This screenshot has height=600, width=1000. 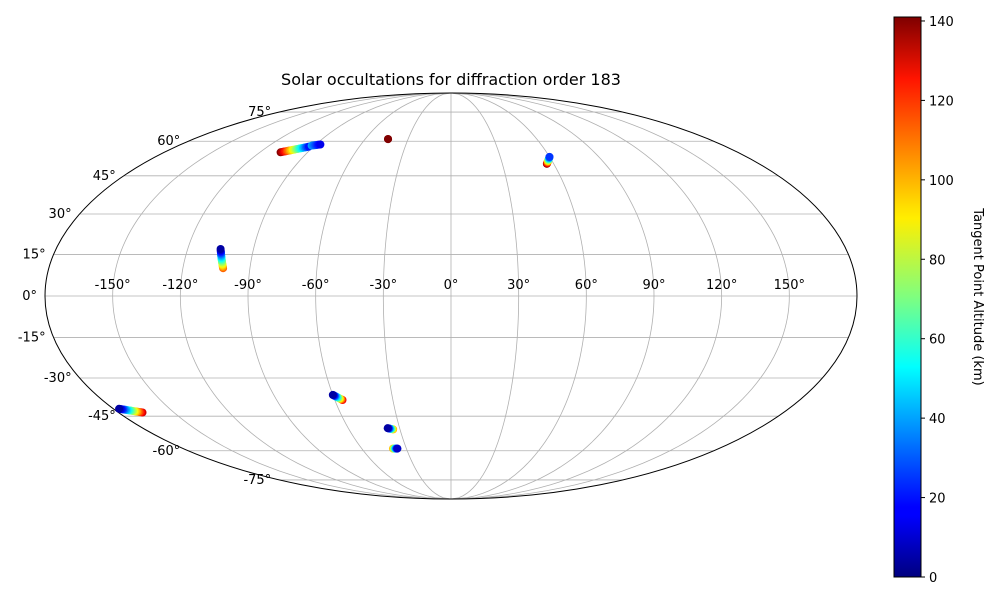 I want to click on longitude-tick-label: 60°, so click(x=586, y=285).